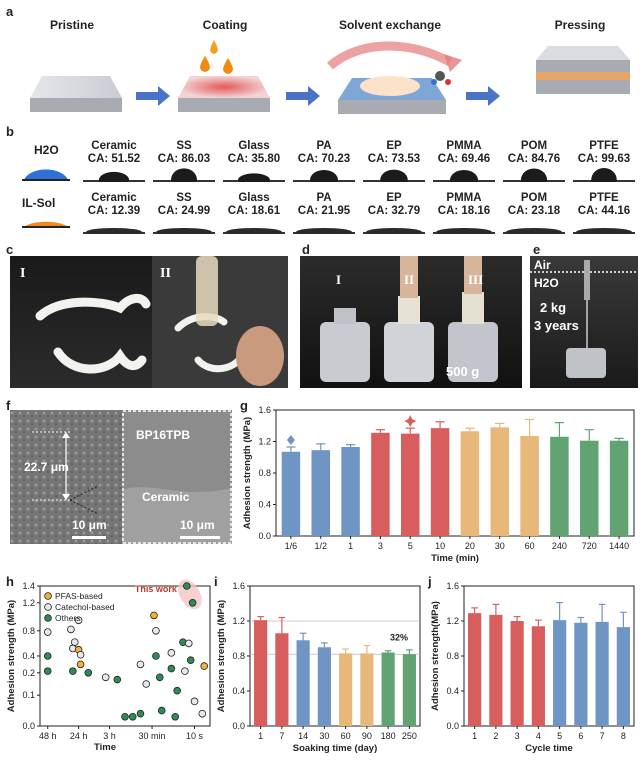 This screenshot has width=644, height=764. What do you see at coordinates (440, 76) in the screenshot?
I see `water-molecule-icon` at bounding box center [440, 76].